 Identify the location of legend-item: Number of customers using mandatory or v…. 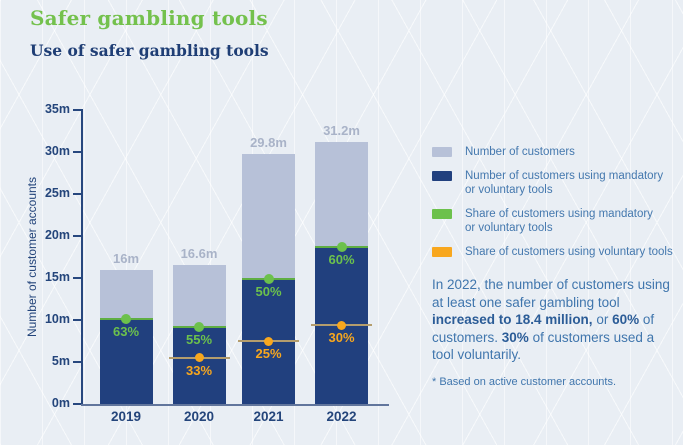
(552, 183).